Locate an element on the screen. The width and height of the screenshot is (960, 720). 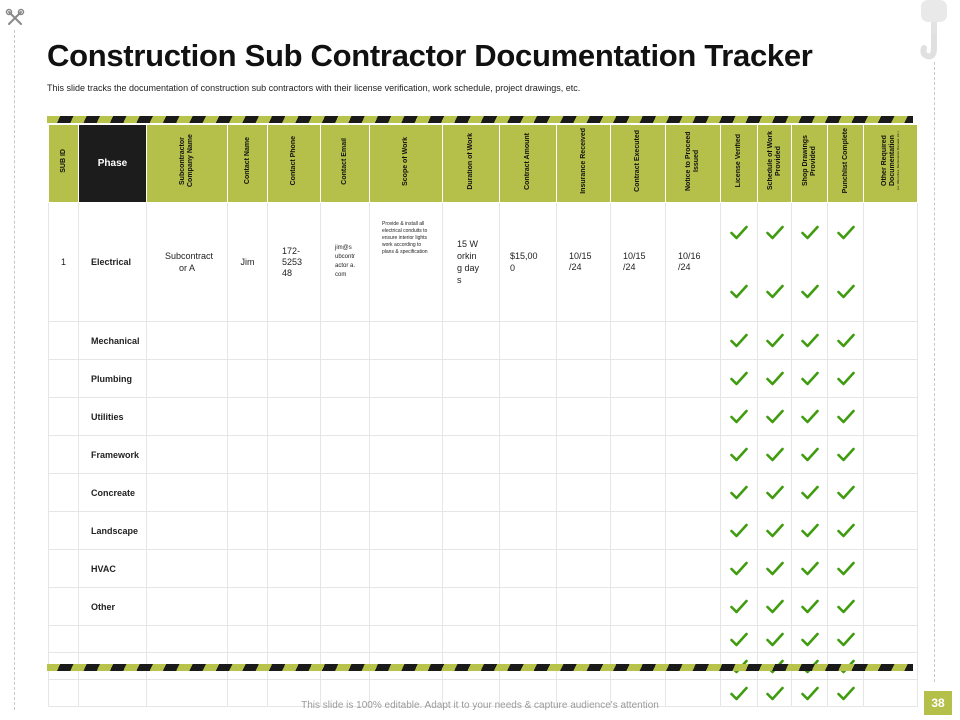
col-header-duration: Duration of Work is located at coordinates (471, 163).